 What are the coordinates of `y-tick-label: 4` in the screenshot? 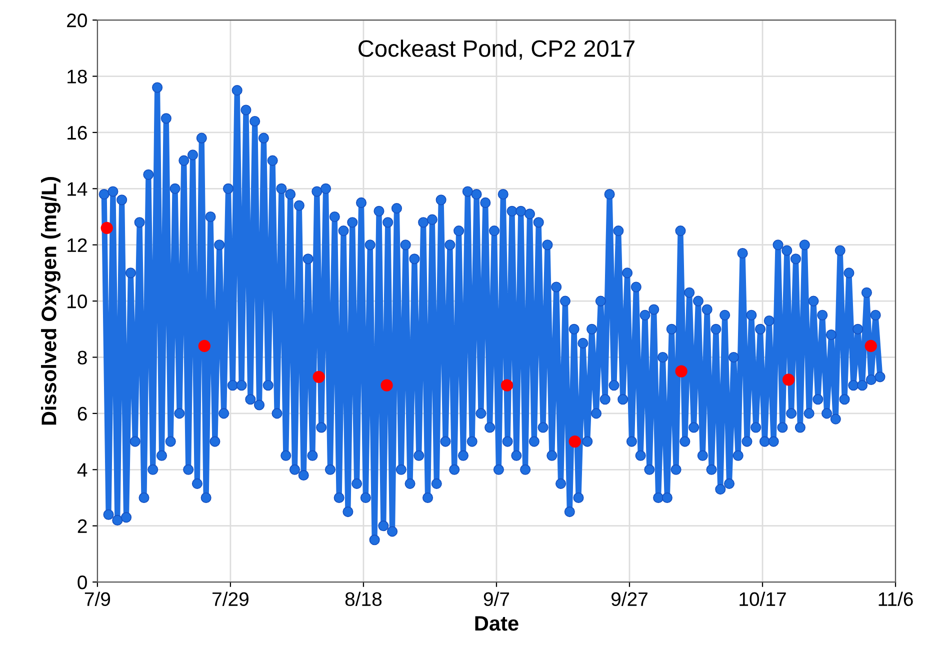 It's located at (82, 470).